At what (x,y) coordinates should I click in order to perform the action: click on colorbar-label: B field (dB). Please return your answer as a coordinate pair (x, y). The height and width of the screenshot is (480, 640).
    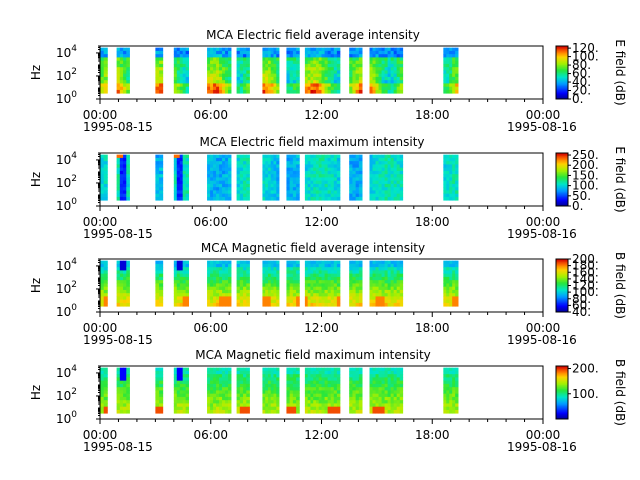
    Looking at the image, I should click on (620, 285).